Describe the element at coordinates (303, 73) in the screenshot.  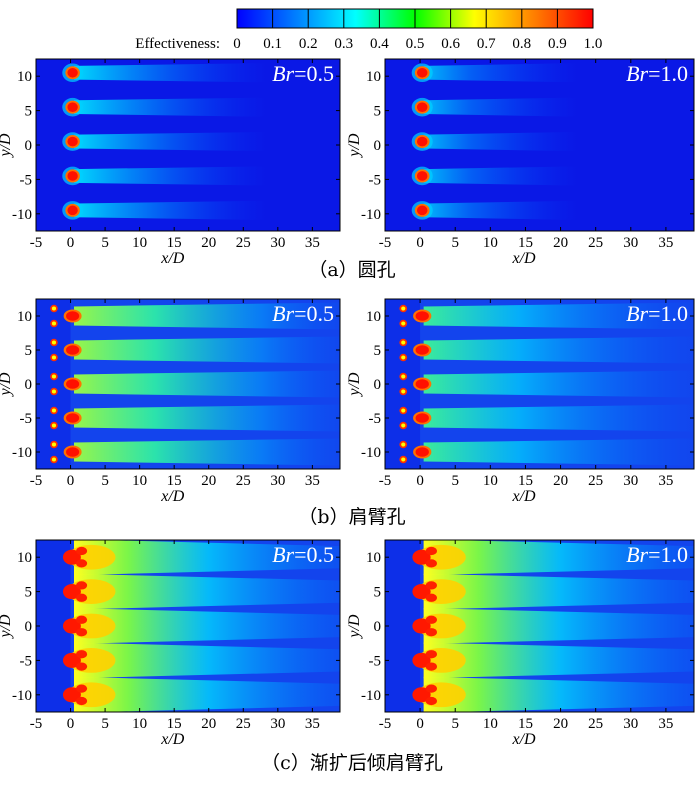
I see `blowing-ratio-label: Br=0.5` at that location.